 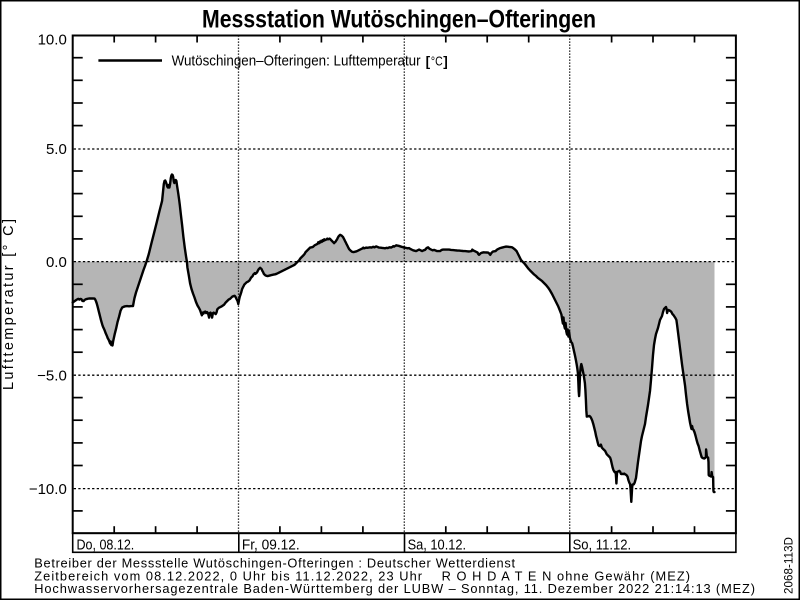 What do you see at coordinates (437, 546) in the screenshot?
I see `svg-text: Sa, 10.12.` at bounding box center [437, 546].